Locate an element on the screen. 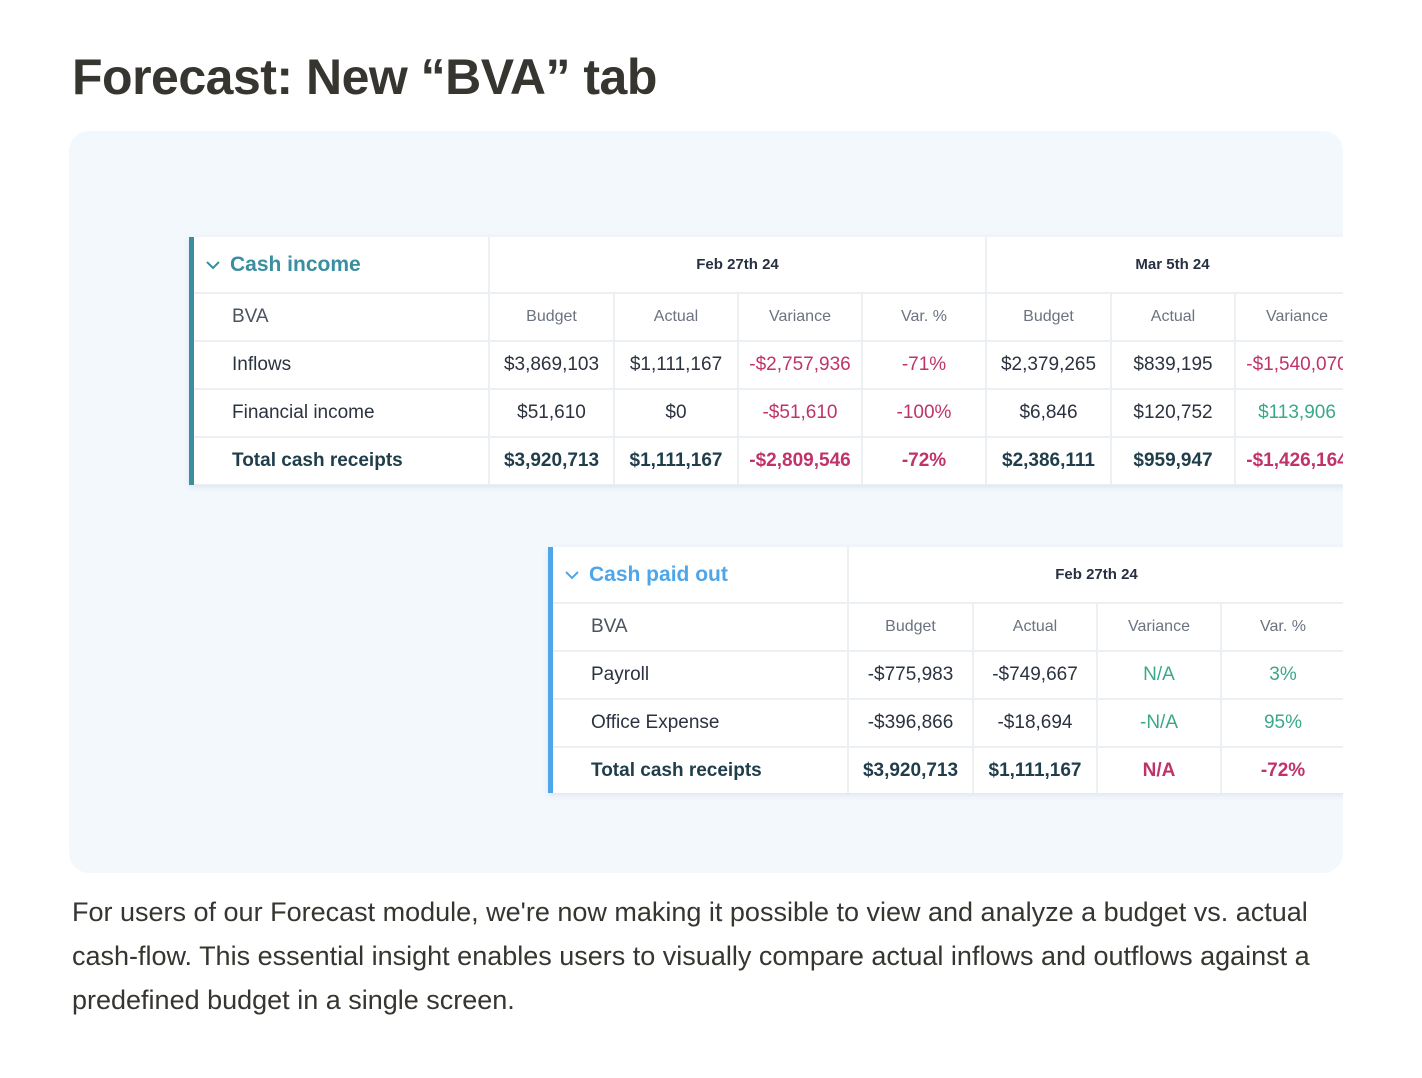 The image size is (1422, 1078). table-cell: -$775,983 is located at coordinates (910, 675).